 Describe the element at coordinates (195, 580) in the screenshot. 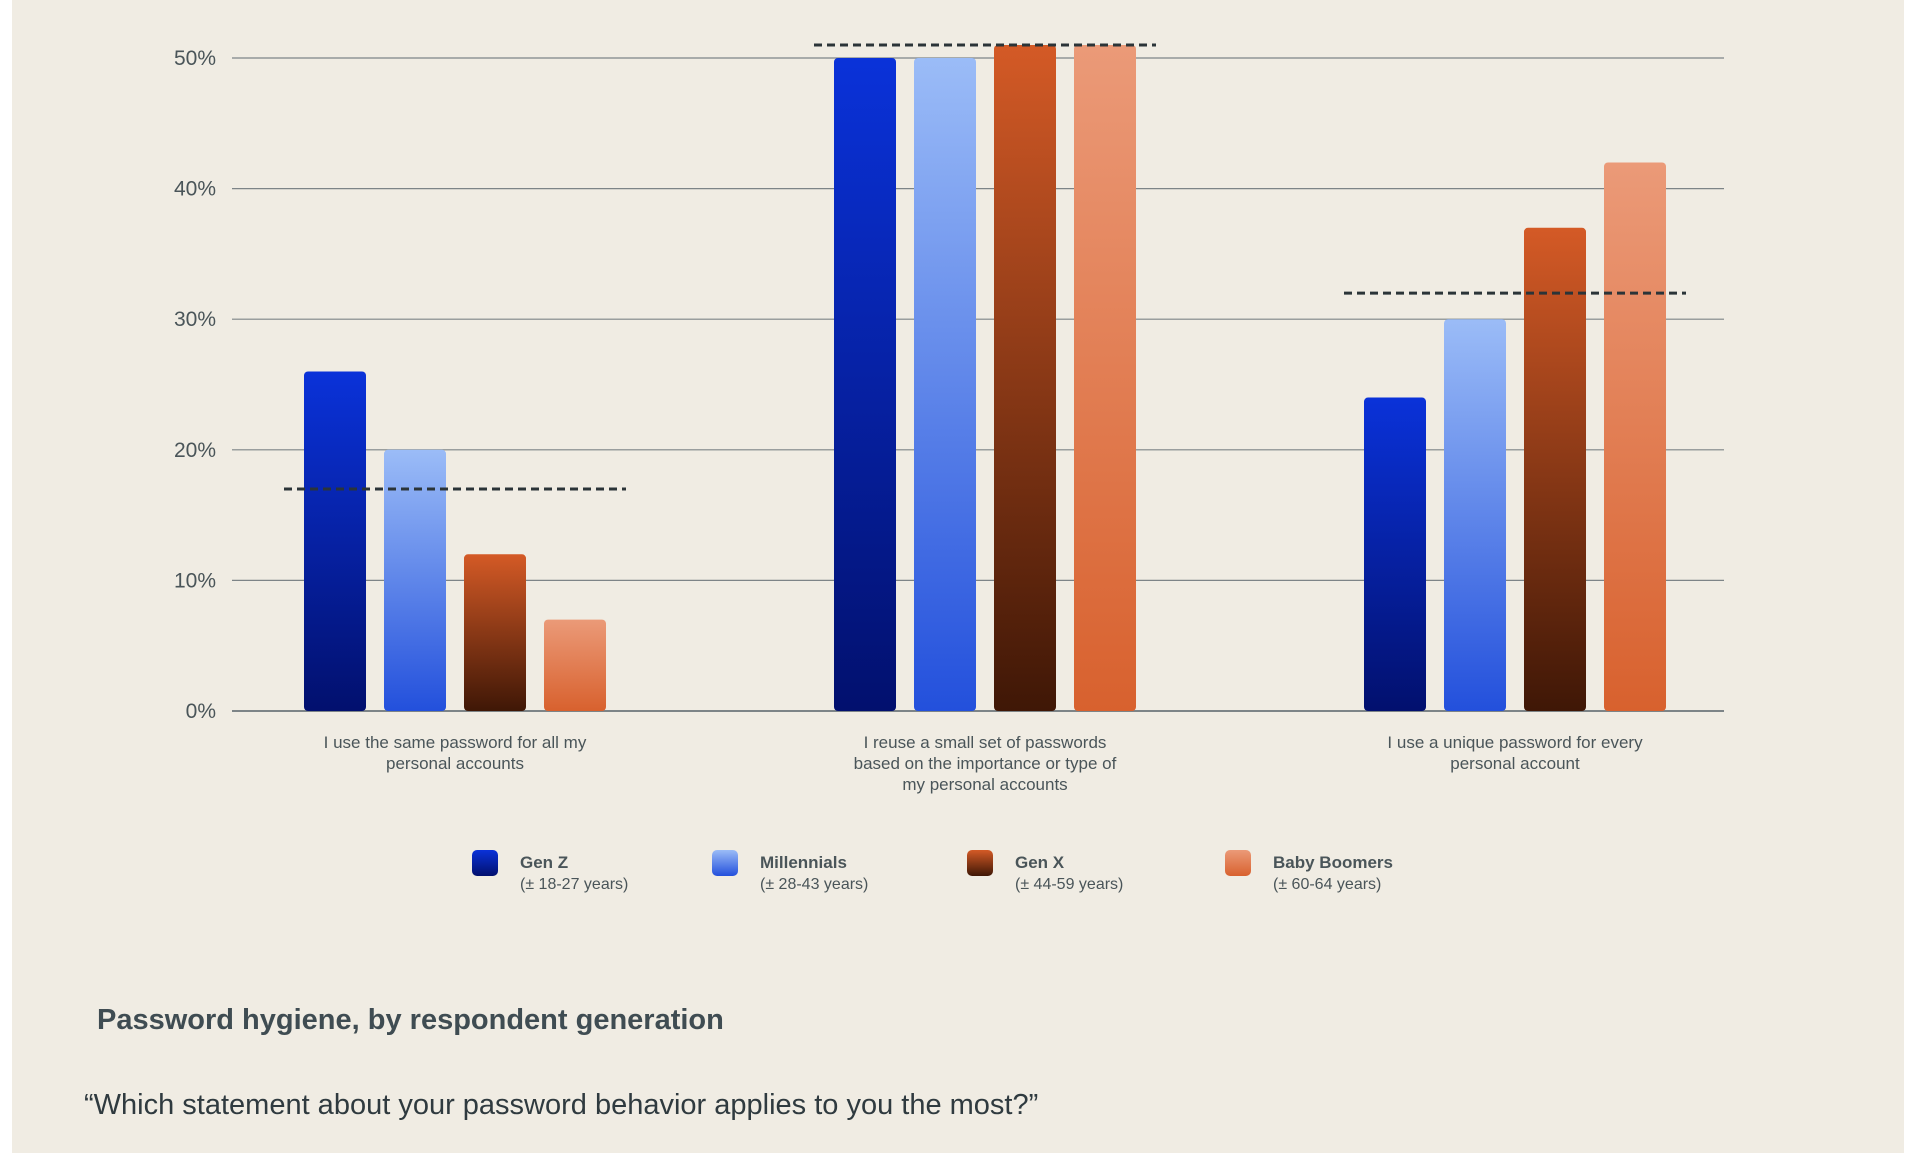

I see `y-tick-label: 10%` at that location.